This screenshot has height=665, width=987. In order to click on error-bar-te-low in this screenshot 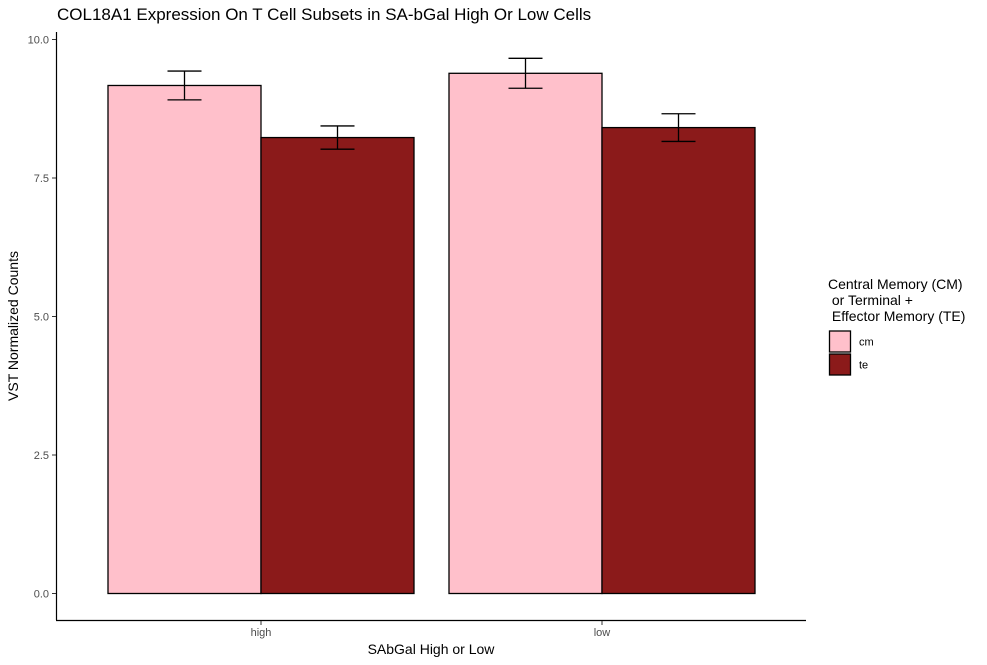, I will do `click(678, 128)`.